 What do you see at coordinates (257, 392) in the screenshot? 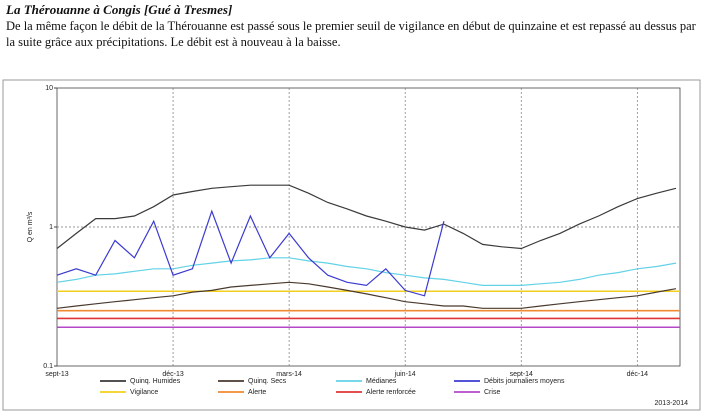
I see `legend-label: Alerte` at bounding box center [257, 392].